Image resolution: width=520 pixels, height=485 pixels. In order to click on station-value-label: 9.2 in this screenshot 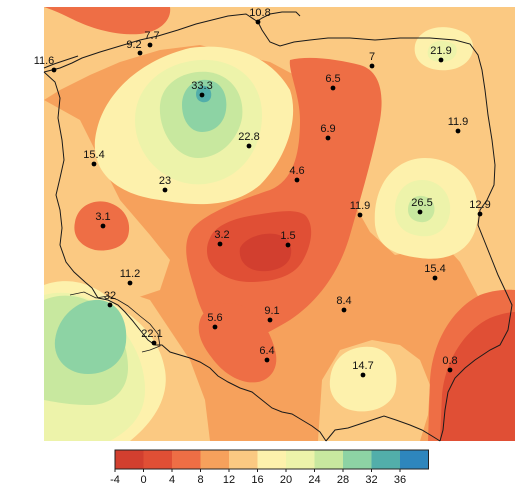, I will do `click(133, 45)`.